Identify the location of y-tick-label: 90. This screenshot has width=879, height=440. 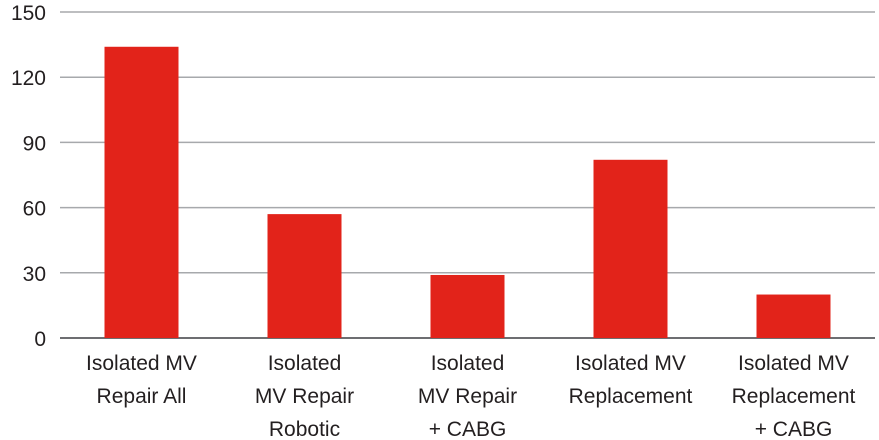
(34, 143).